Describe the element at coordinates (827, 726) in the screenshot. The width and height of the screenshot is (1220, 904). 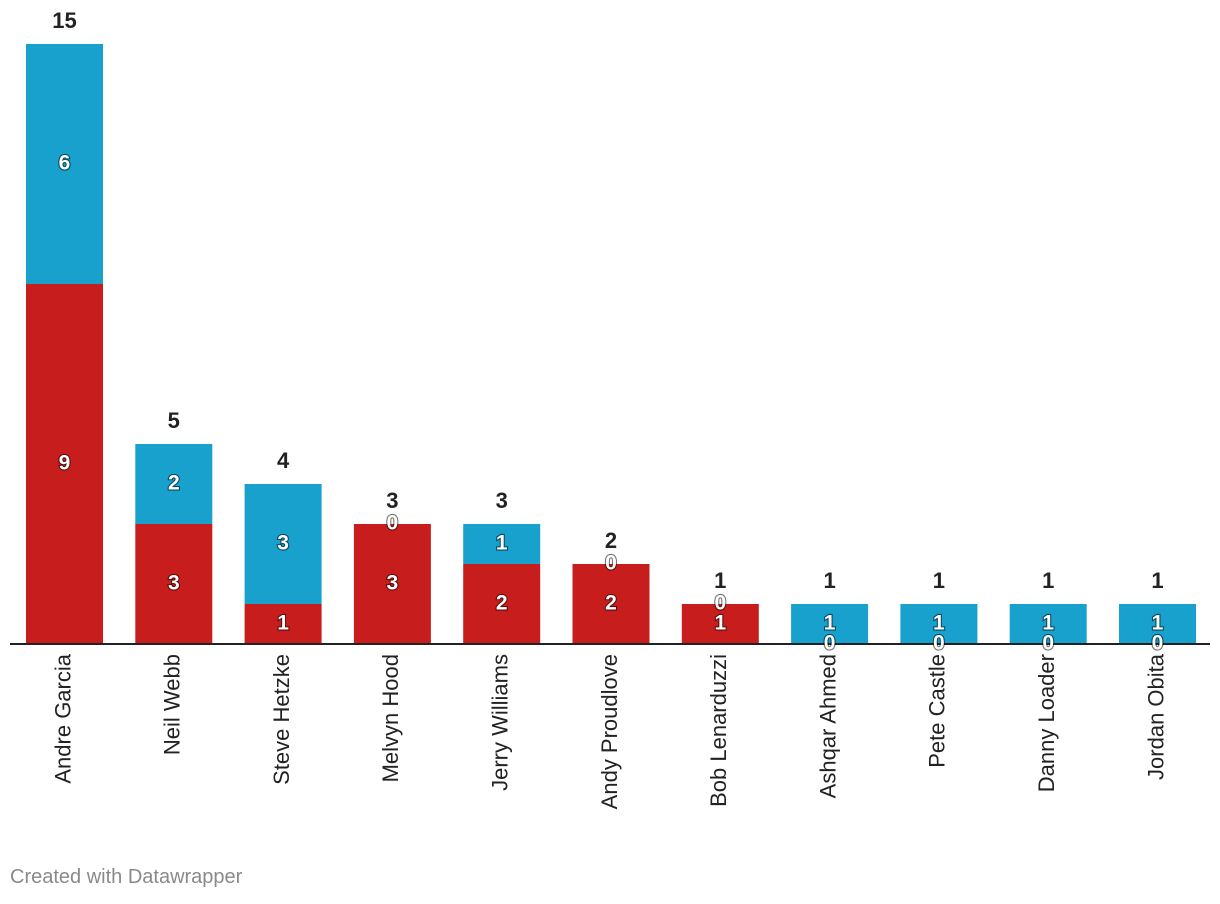
I see `category-label: Ashqar Ahmed` at that location.